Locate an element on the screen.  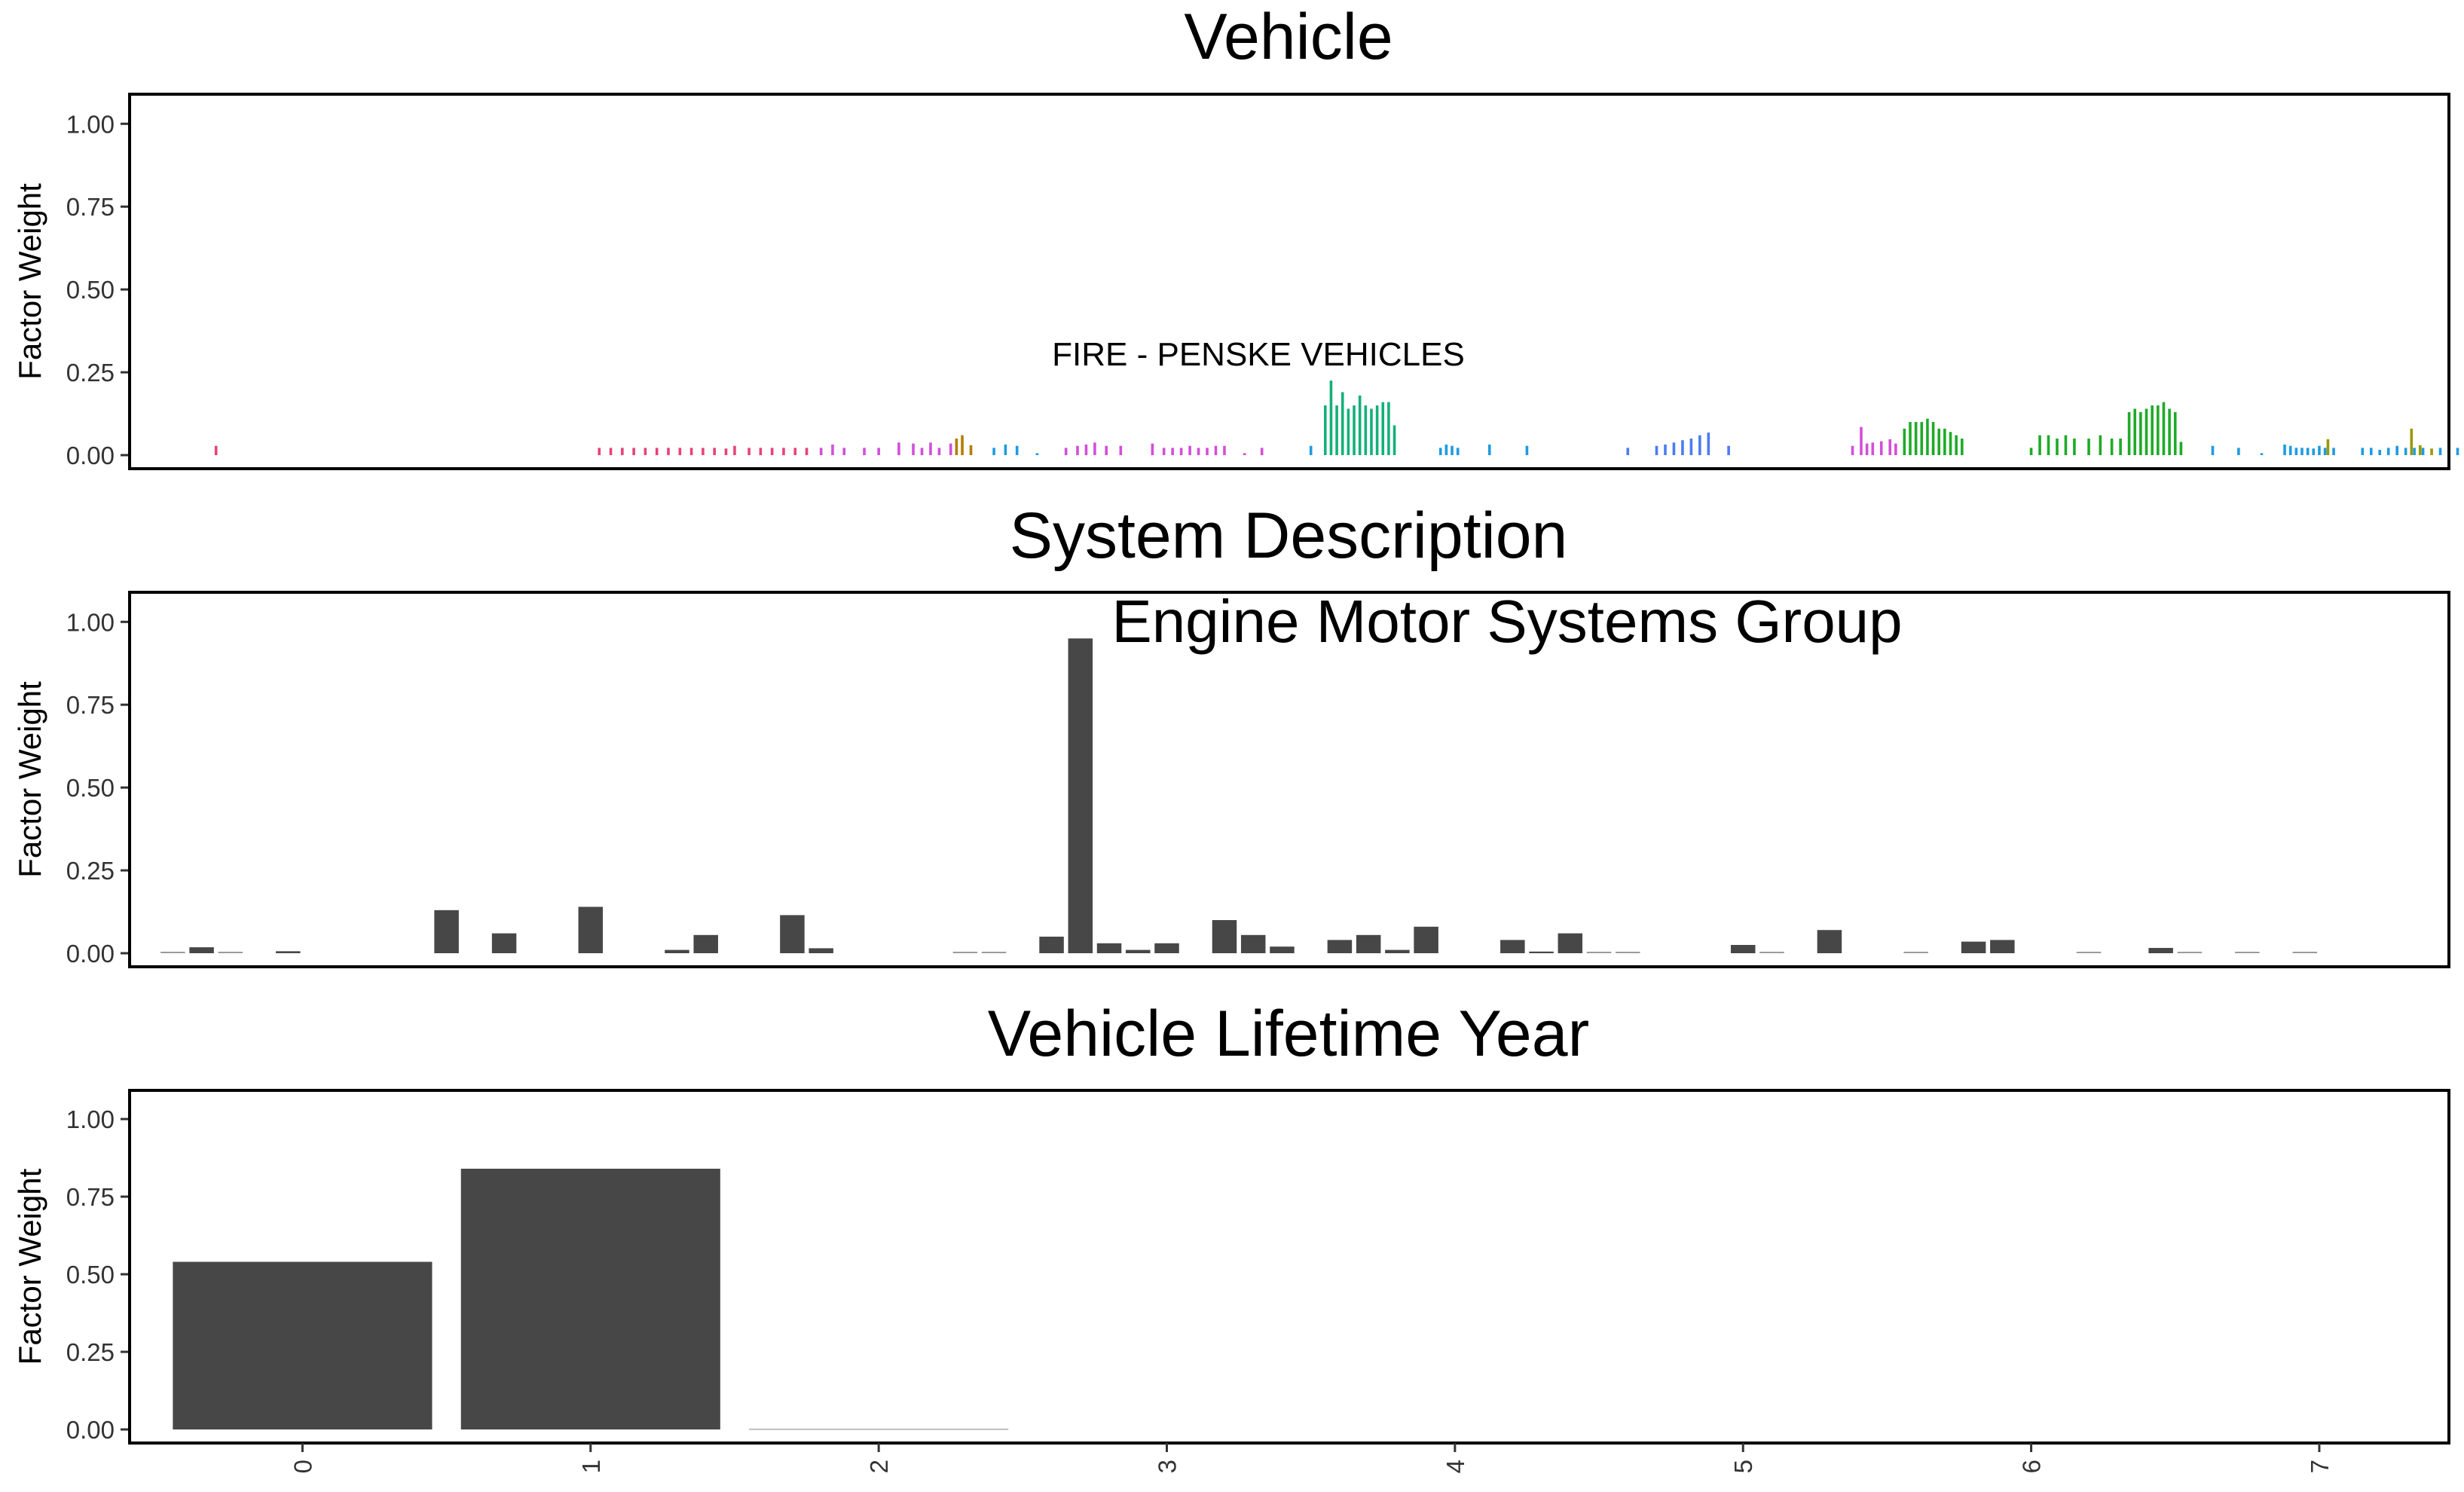
y-tick-label: 0.50 is located at coordinates (90, 290).